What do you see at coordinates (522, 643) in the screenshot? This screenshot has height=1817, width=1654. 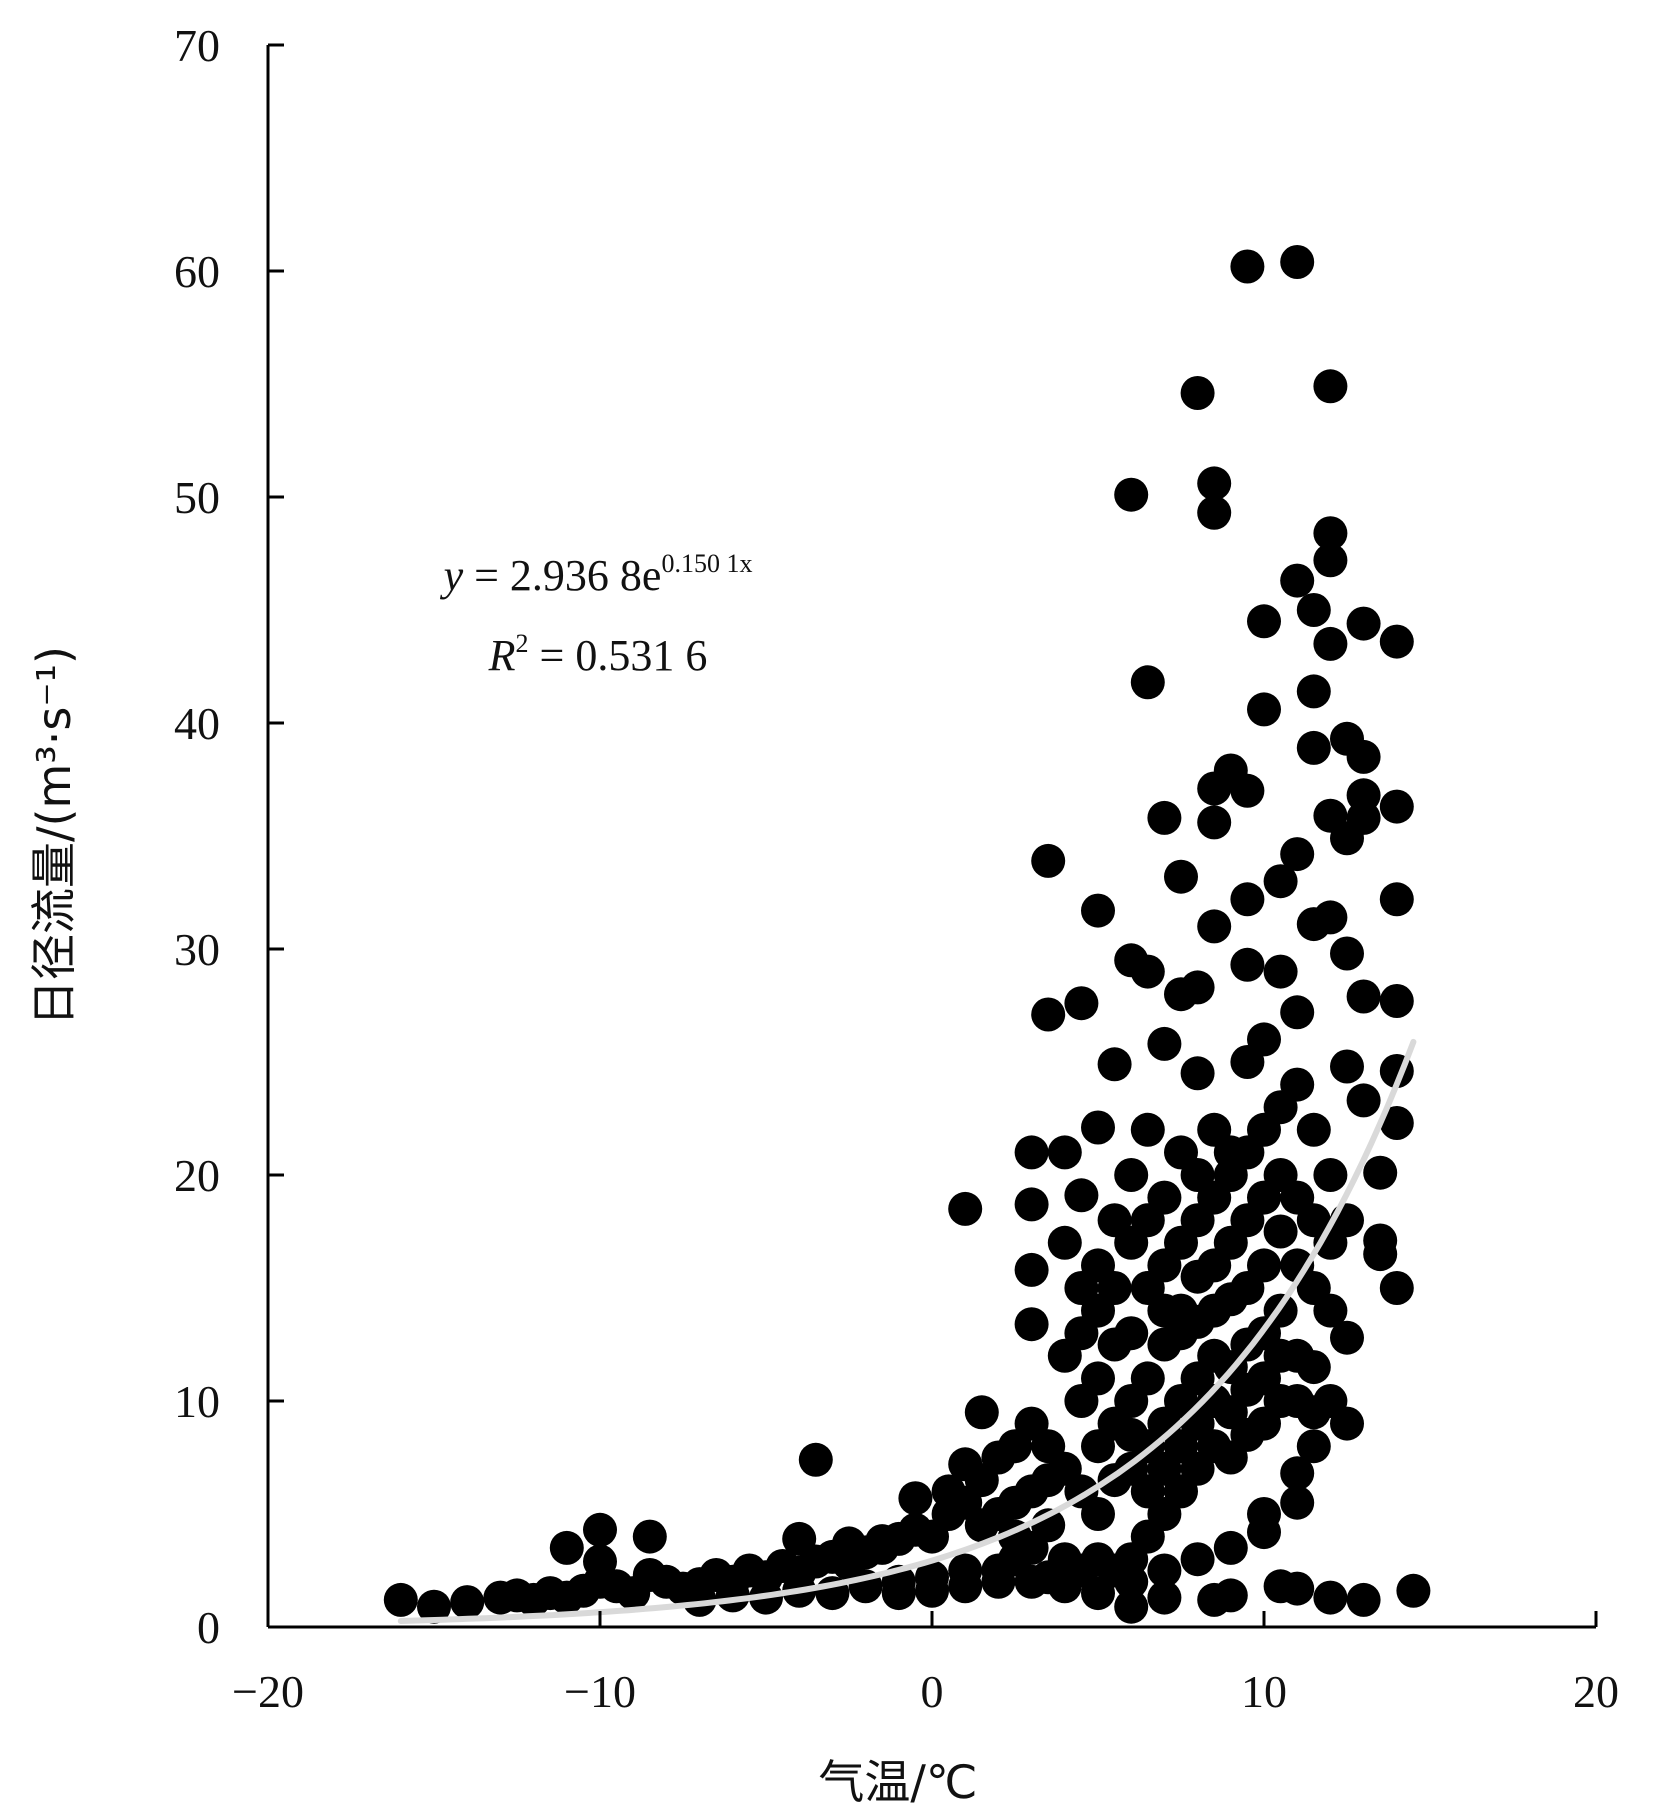 I see `r2-sup: 2` at bounding box center [522, 643].